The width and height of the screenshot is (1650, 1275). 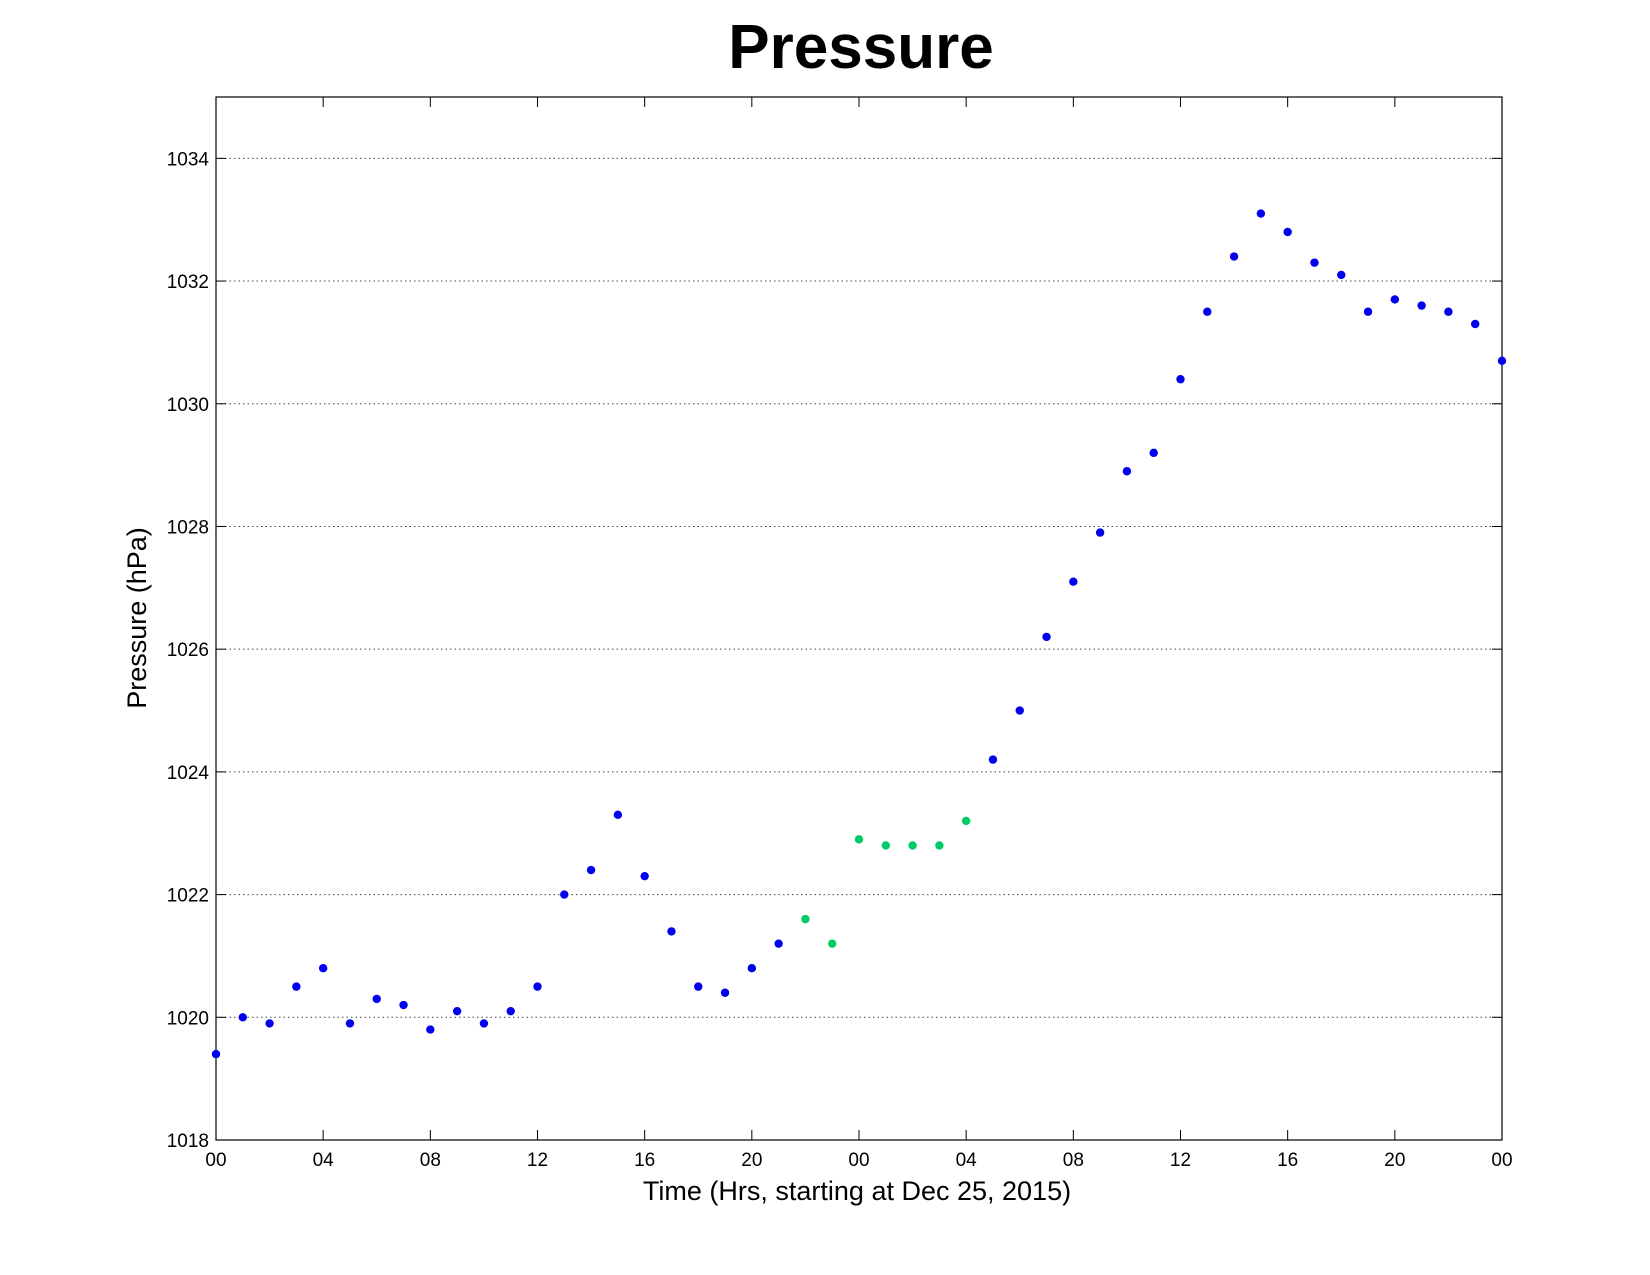 I want to click on y-tick-label: 1026, so click(x=188, y=650).